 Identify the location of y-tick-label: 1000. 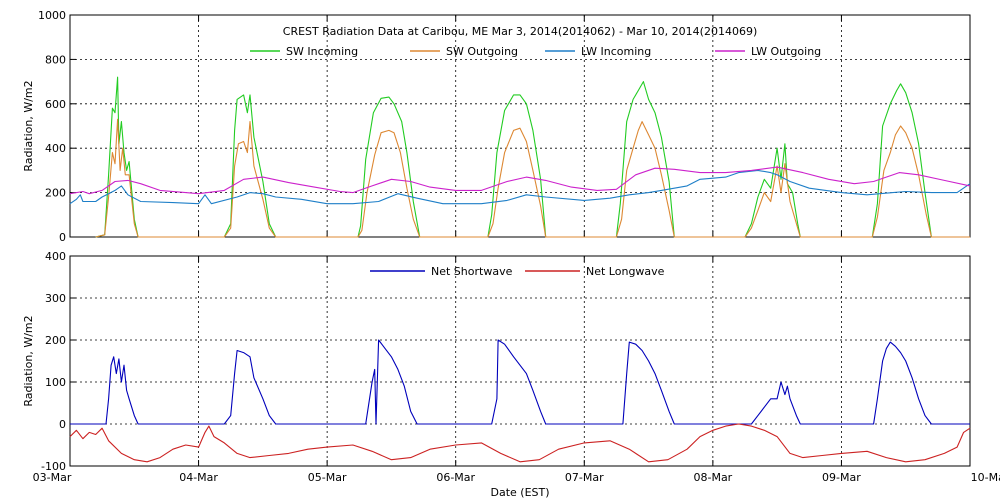
(52, 15).